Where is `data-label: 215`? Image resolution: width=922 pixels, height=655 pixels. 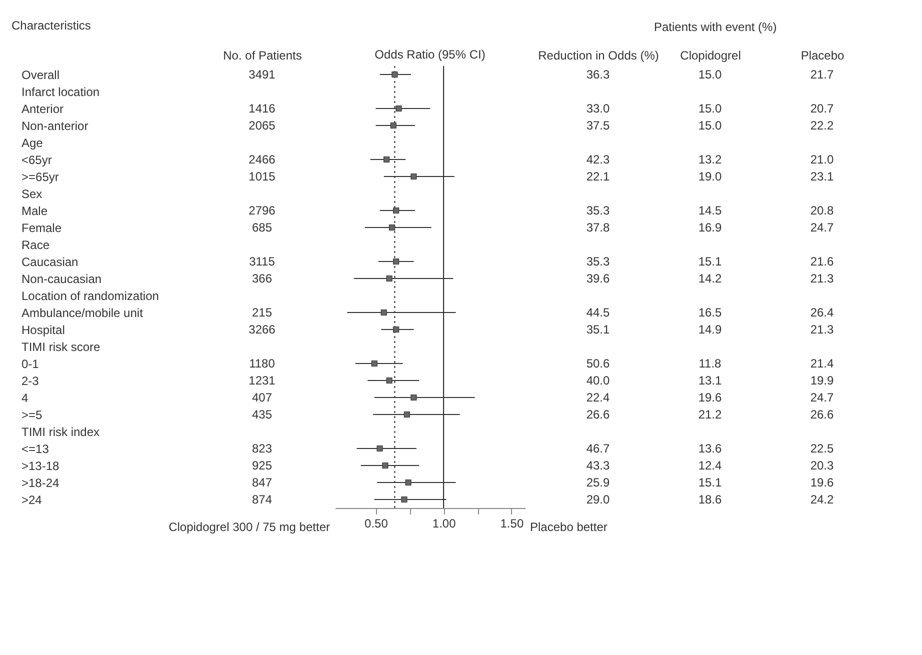 data-label: 215 is located at coordinates (262, 313).